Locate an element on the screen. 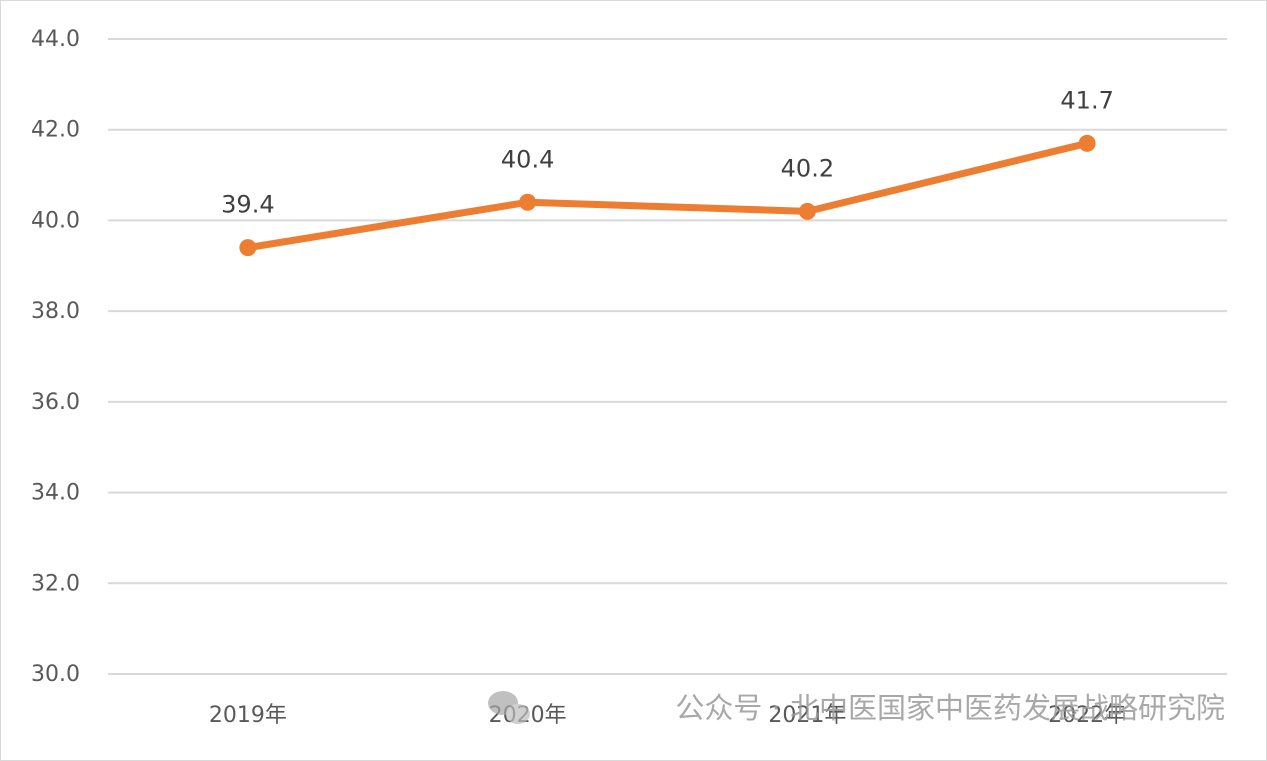  y-tick-label: 30.0 is located at coordinates (55, 674).